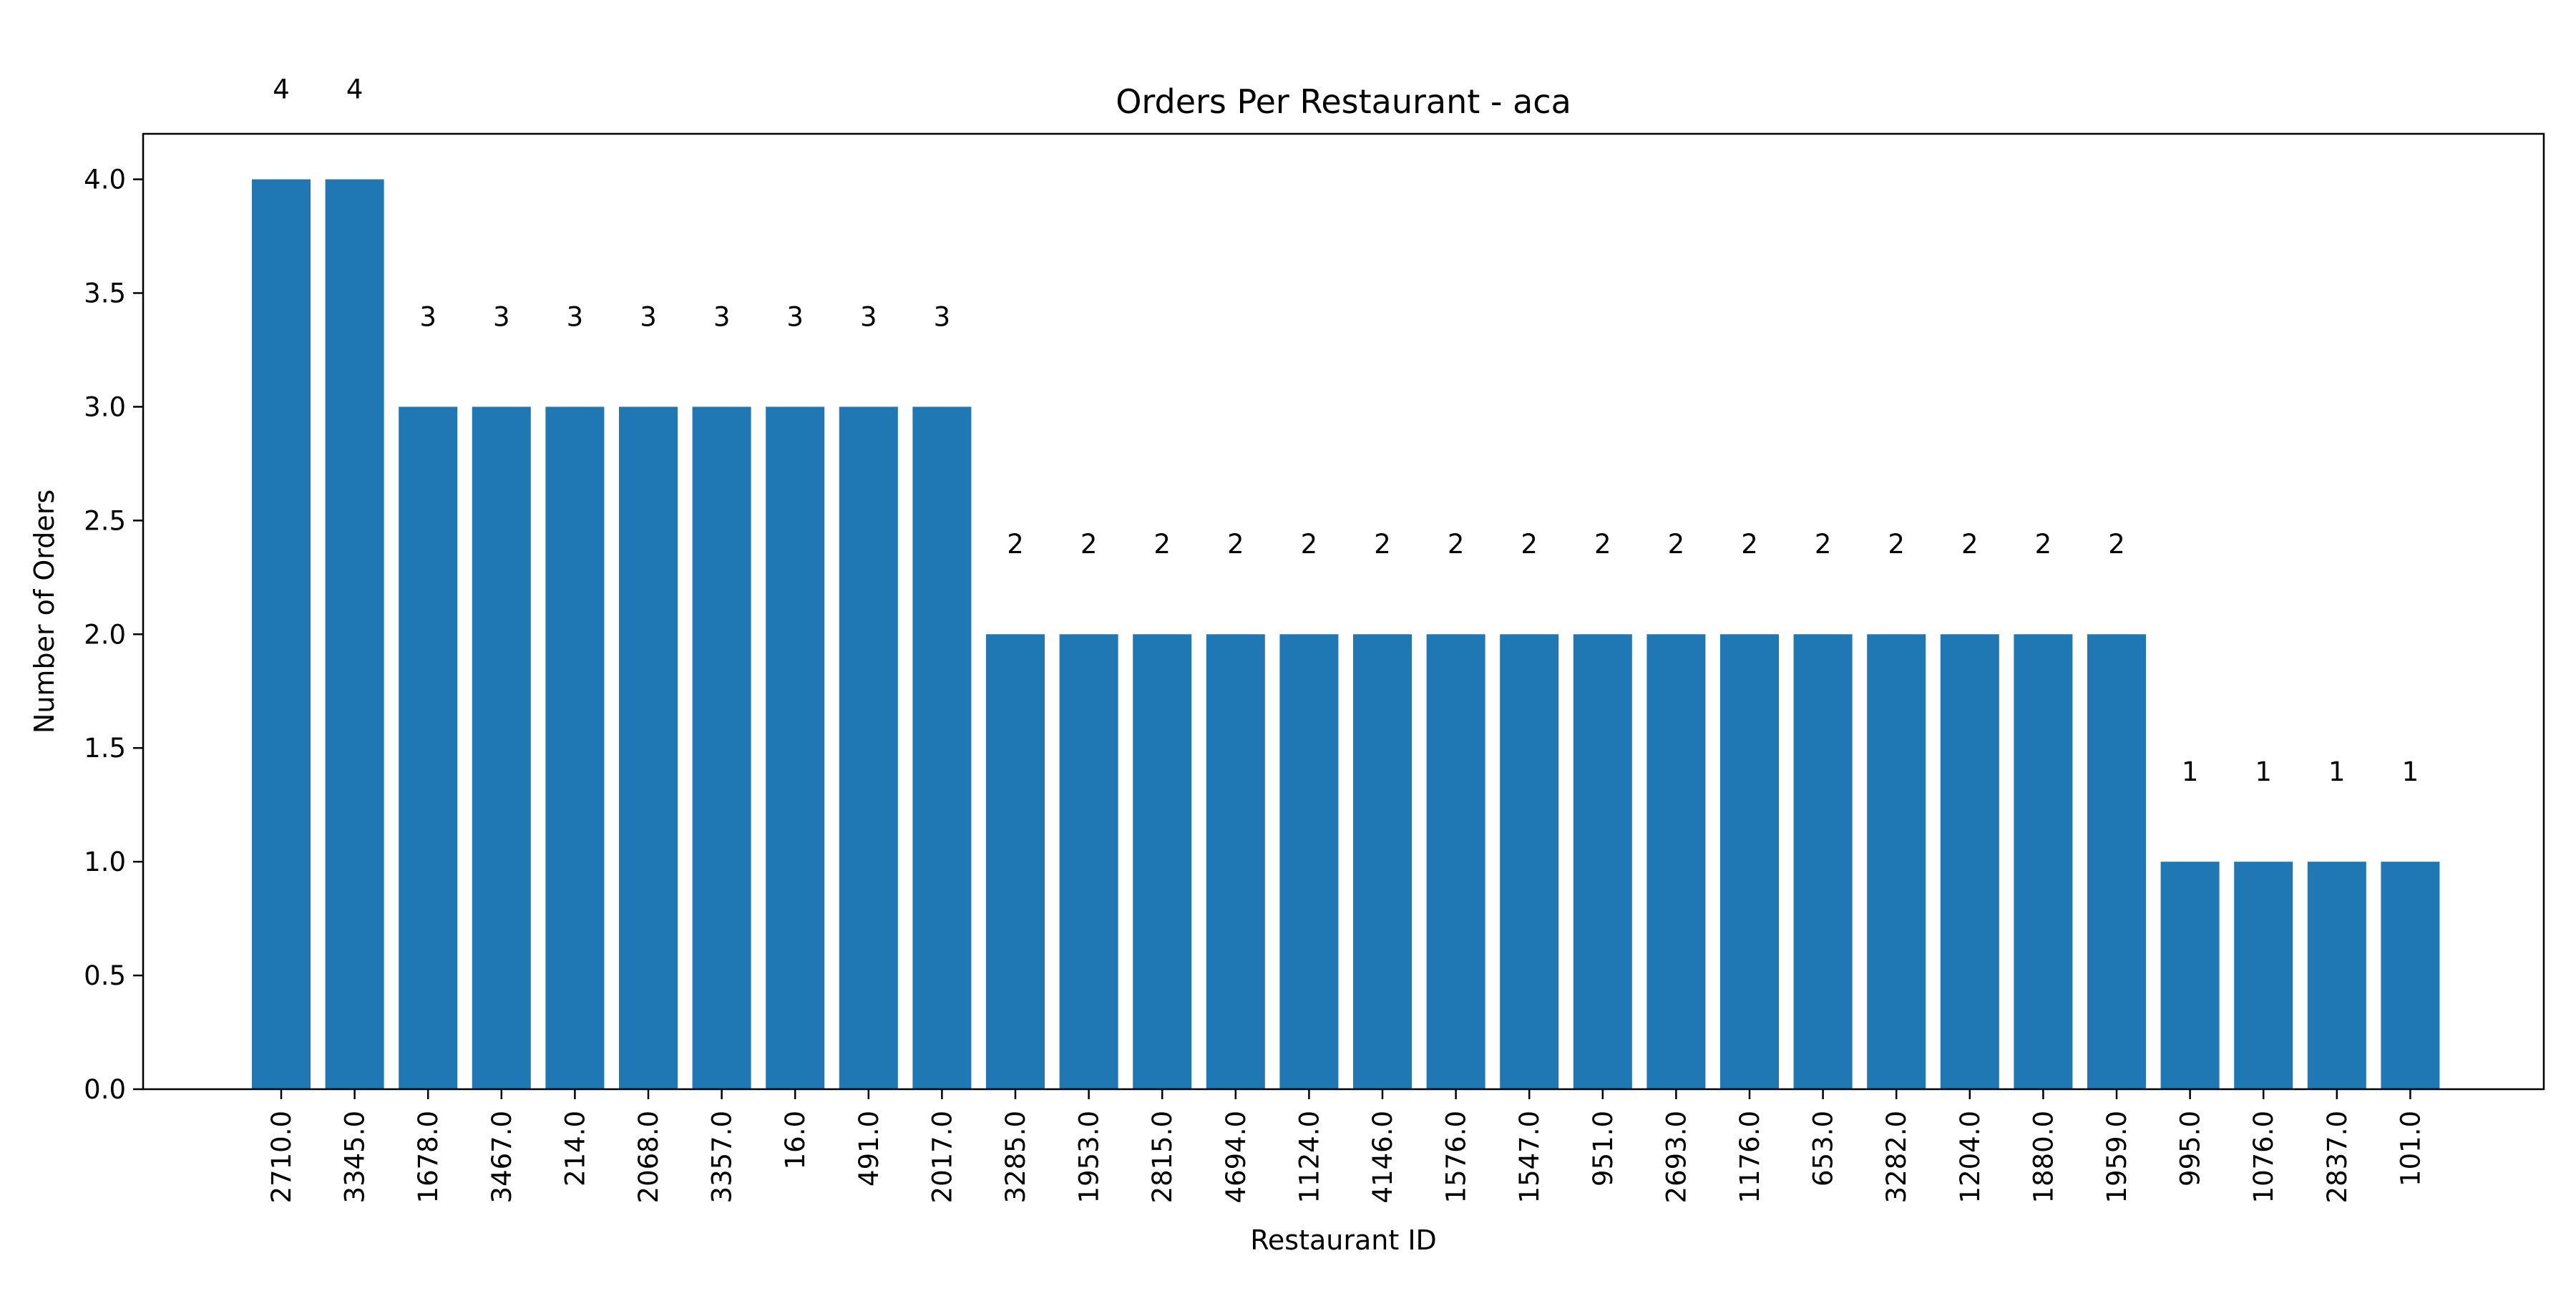 This screenshot has height=1291, width=2576. What do you see at coordinates (2263, 1157) in the screenshot?
I see `x-tick-label: 1076.0` at bounding box center [2263, 1157].